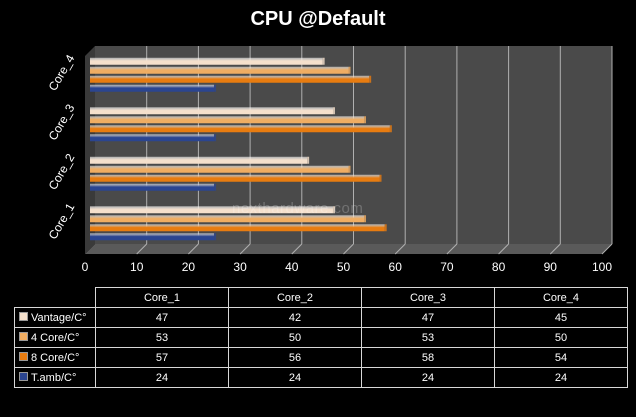 The width and height of the screenshot is (636, 417). I want to click on table-row: 4 Core/C° 53 50 53 50, so click(321, 337).